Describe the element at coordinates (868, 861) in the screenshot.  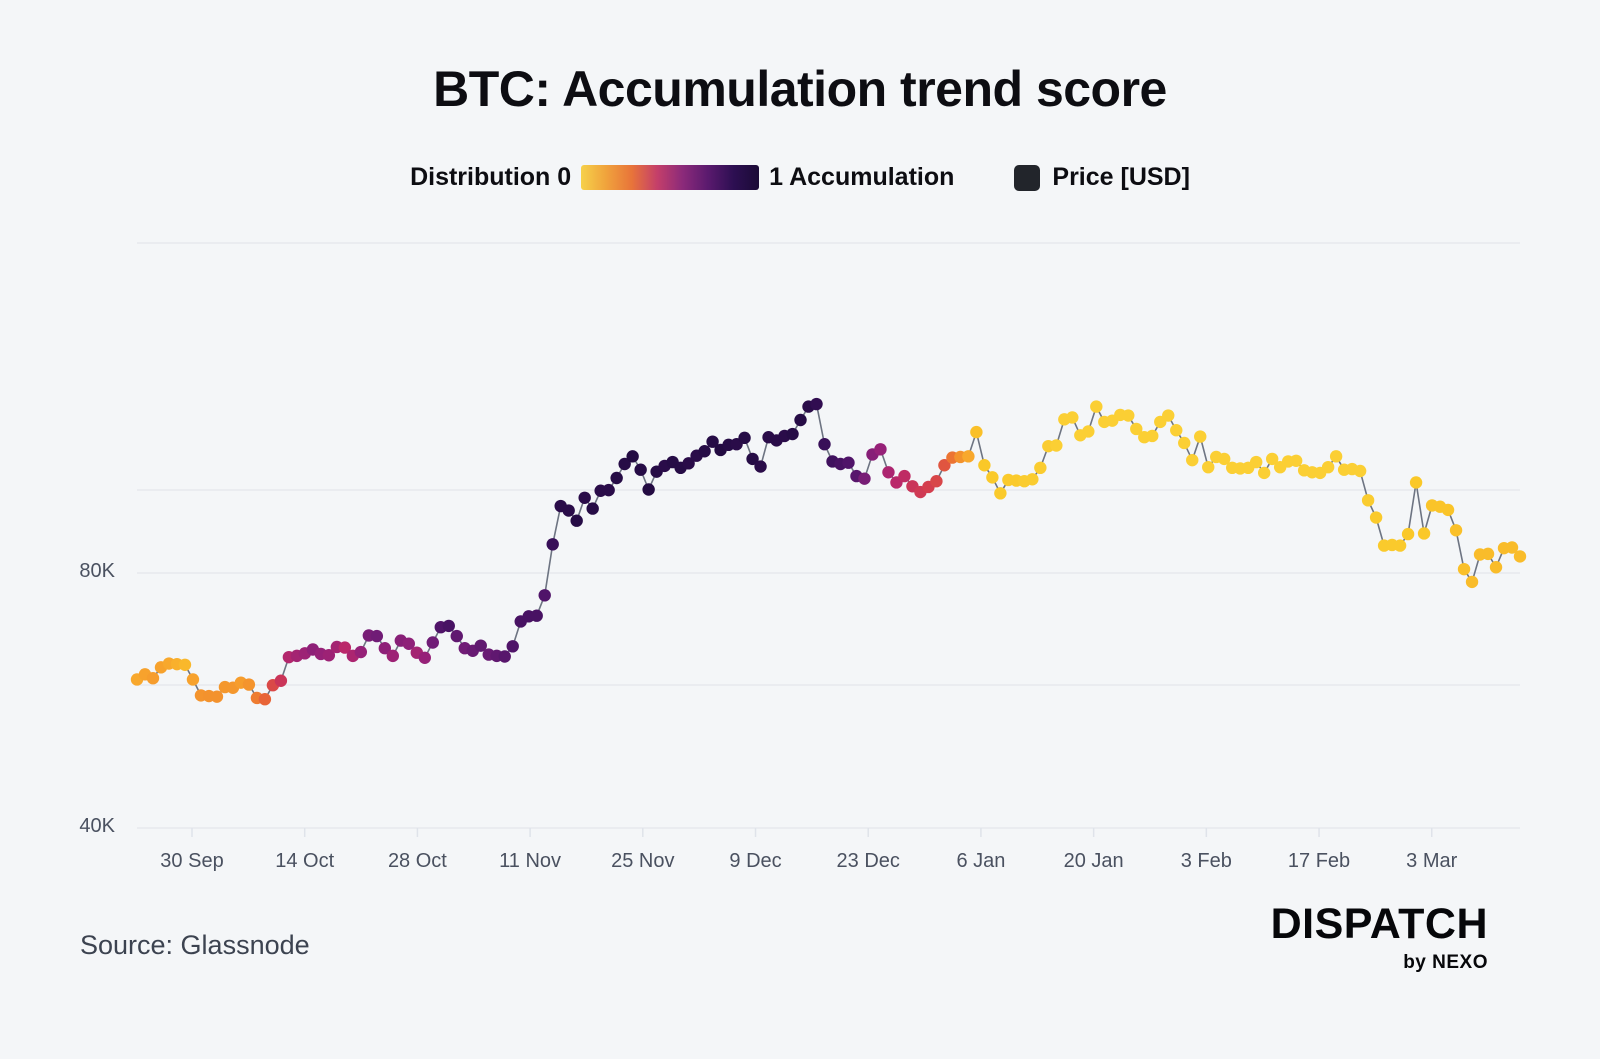
I see `x-tick-label: 23 Dec` at that location.